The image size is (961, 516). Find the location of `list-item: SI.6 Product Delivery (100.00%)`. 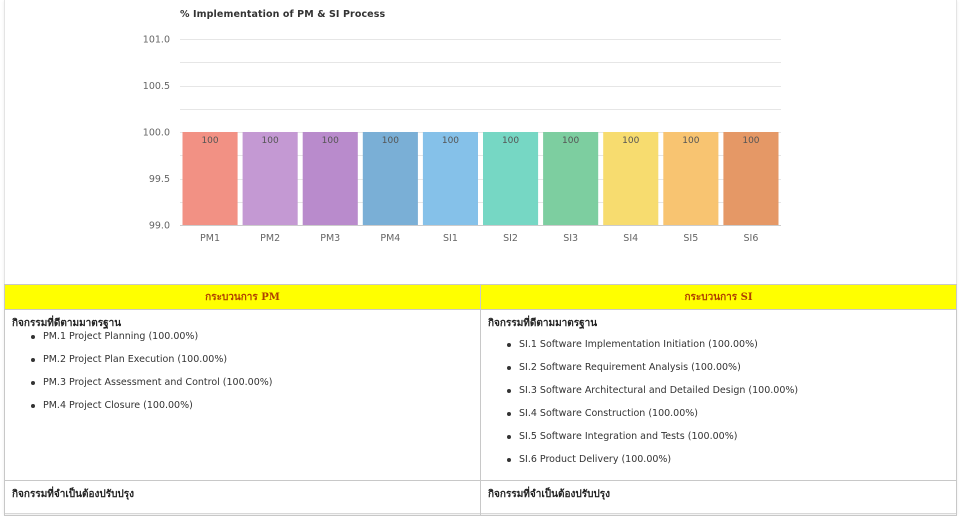

list-item: SI.6 Product Delivery (100.00%) is located at coordinates (652, 465).